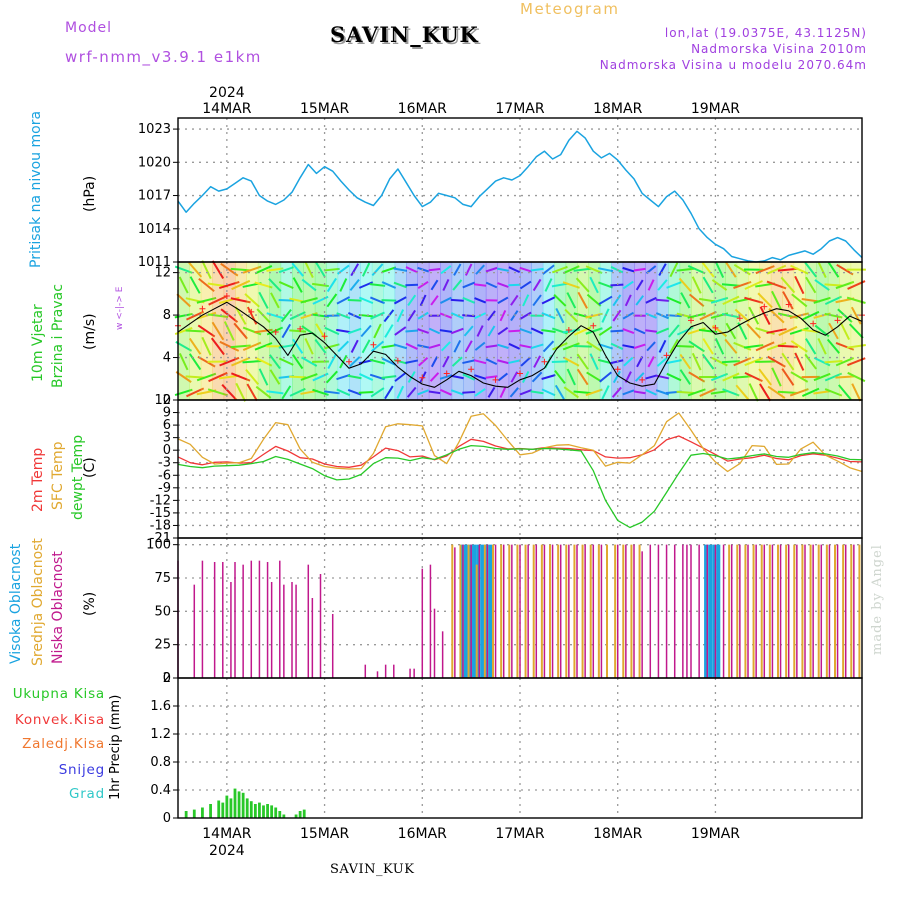  What do you see at coordinates (58, 336) in the screenshot?
I see `wind-axis-label-2: Brzina i Pravac` at bounding box center [58, 336].